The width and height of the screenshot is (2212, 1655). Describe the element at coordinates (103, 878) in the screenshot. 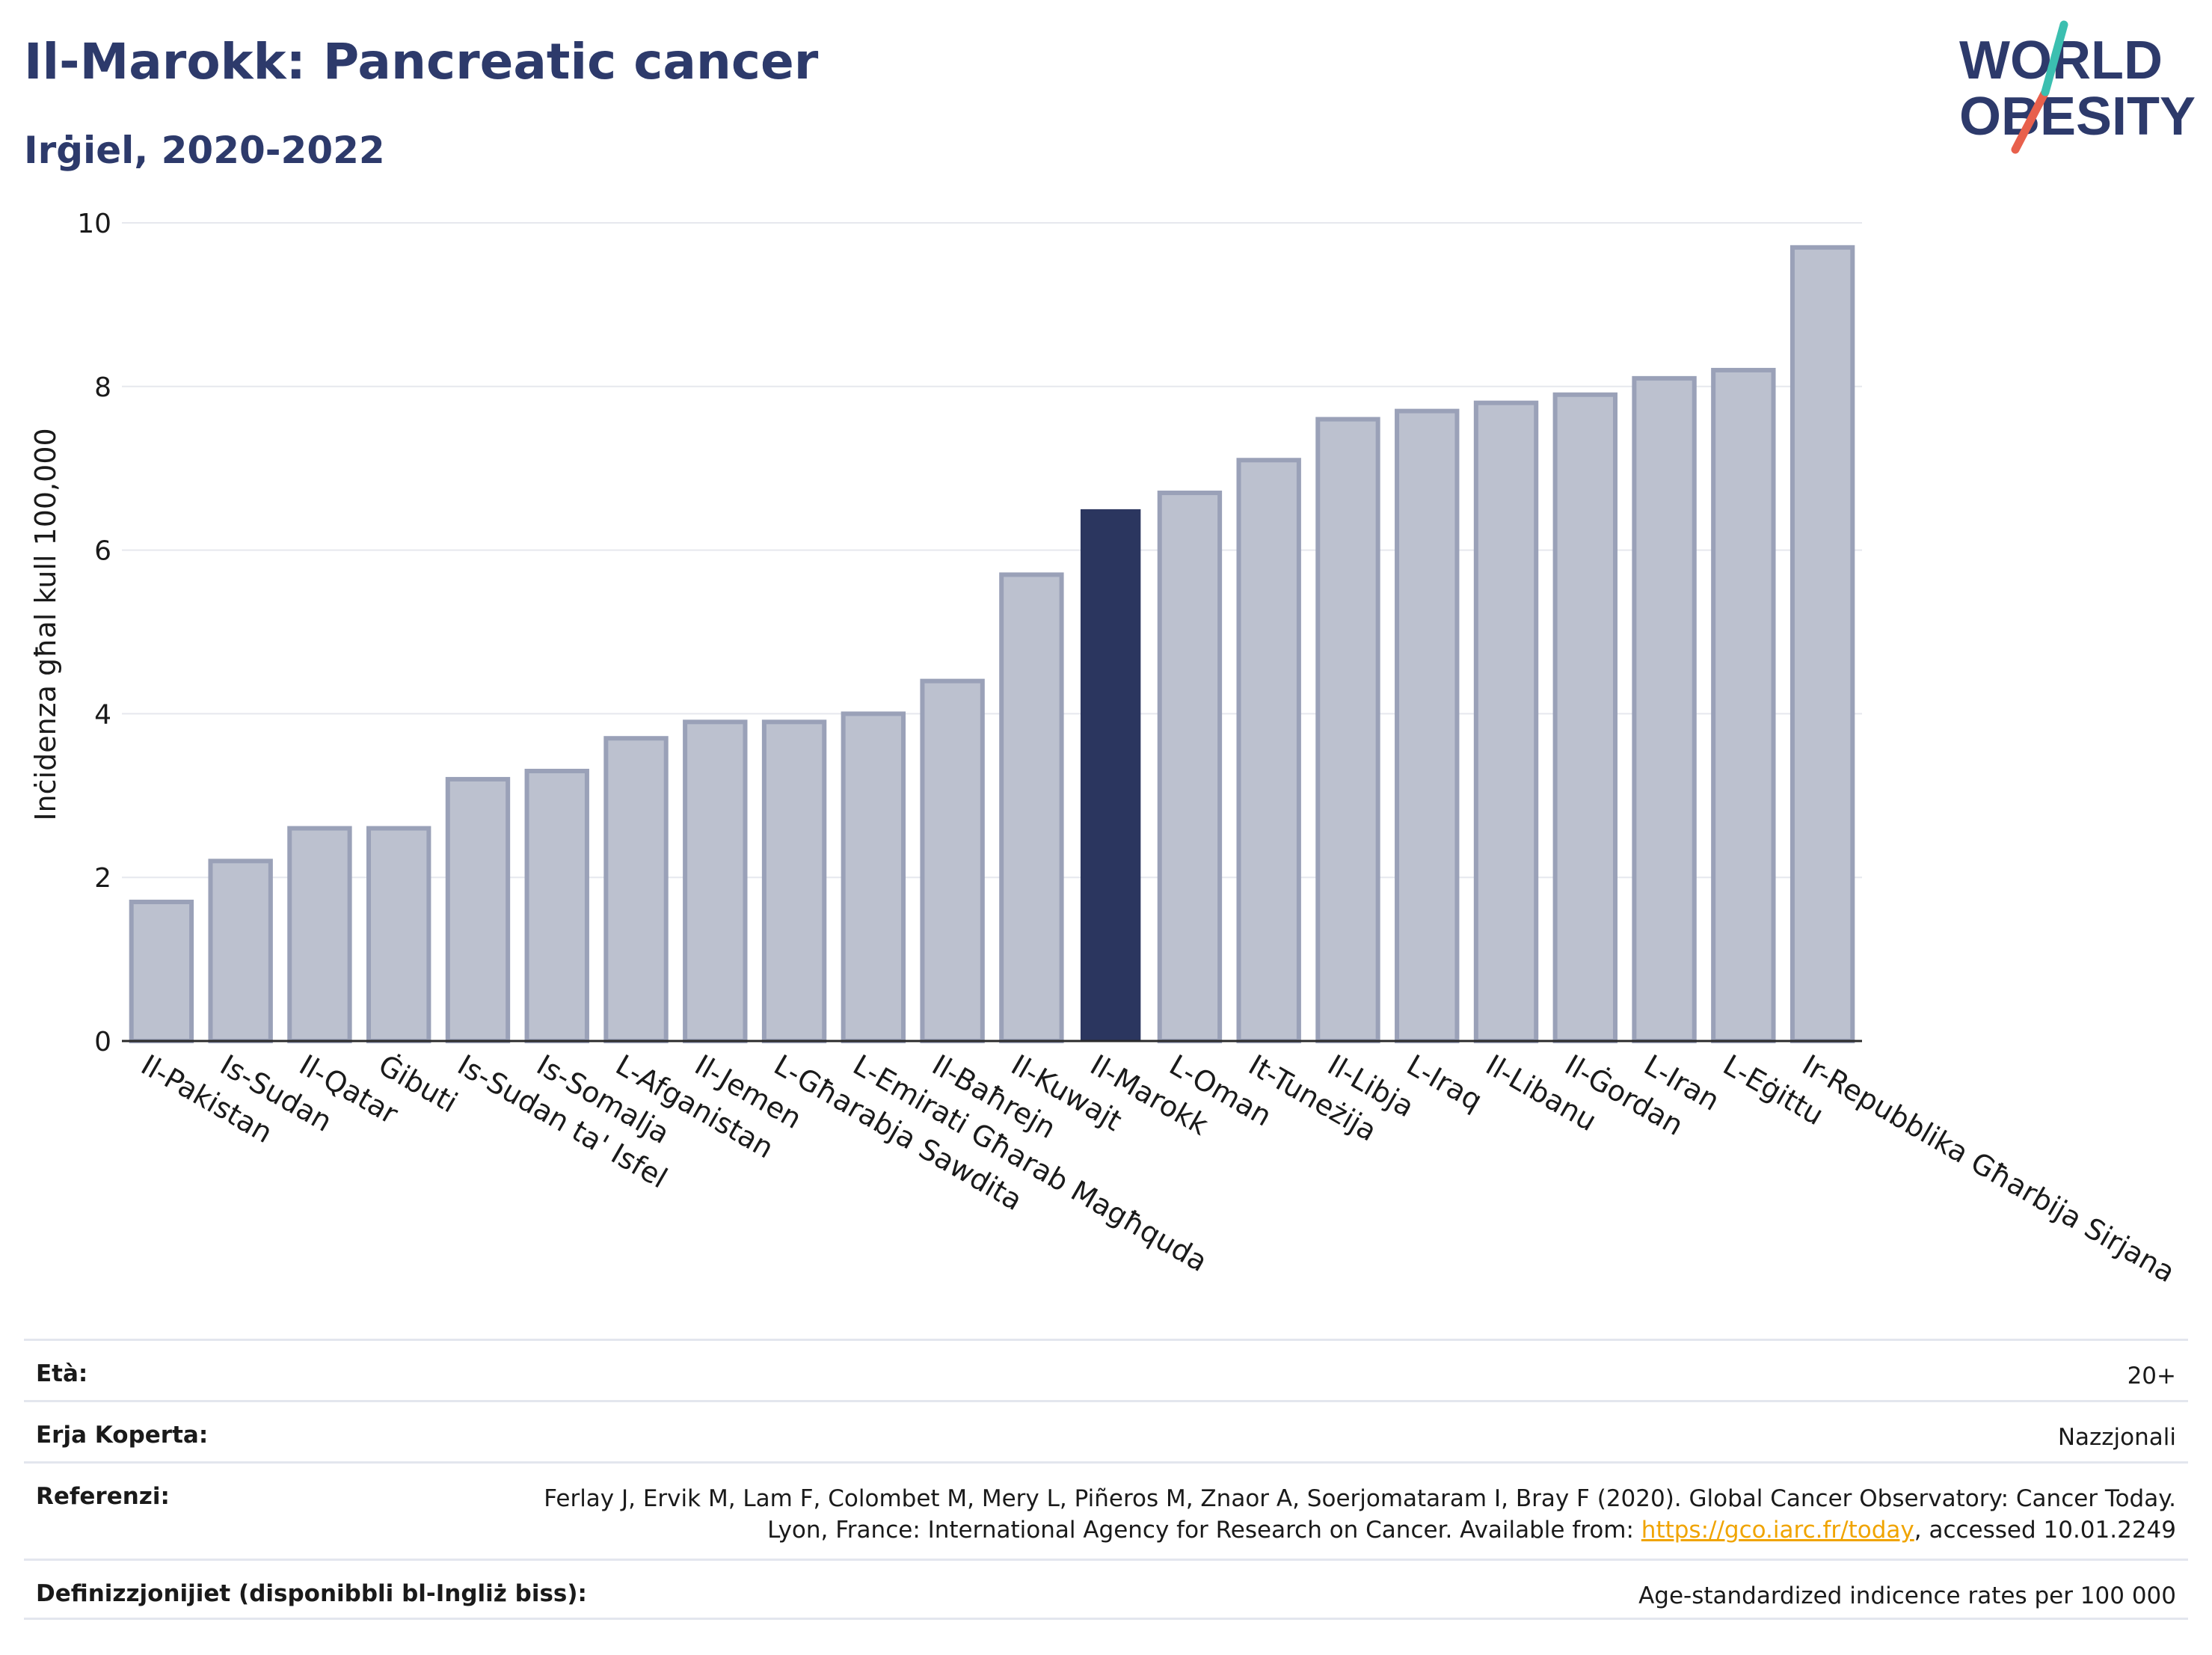

I see `y-tick-label: 2` at that location.